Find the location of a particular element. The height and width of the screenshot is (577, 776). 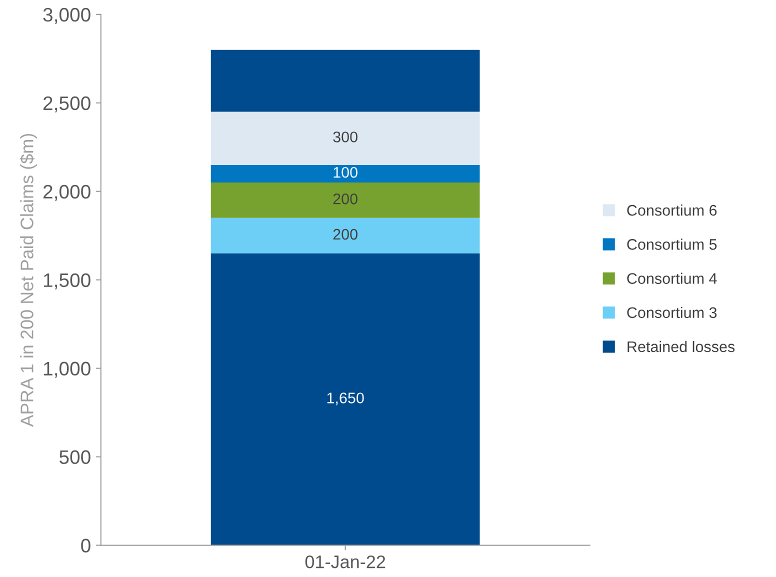

legend-label: Consortium 5 is located at coordinates (672, 244).